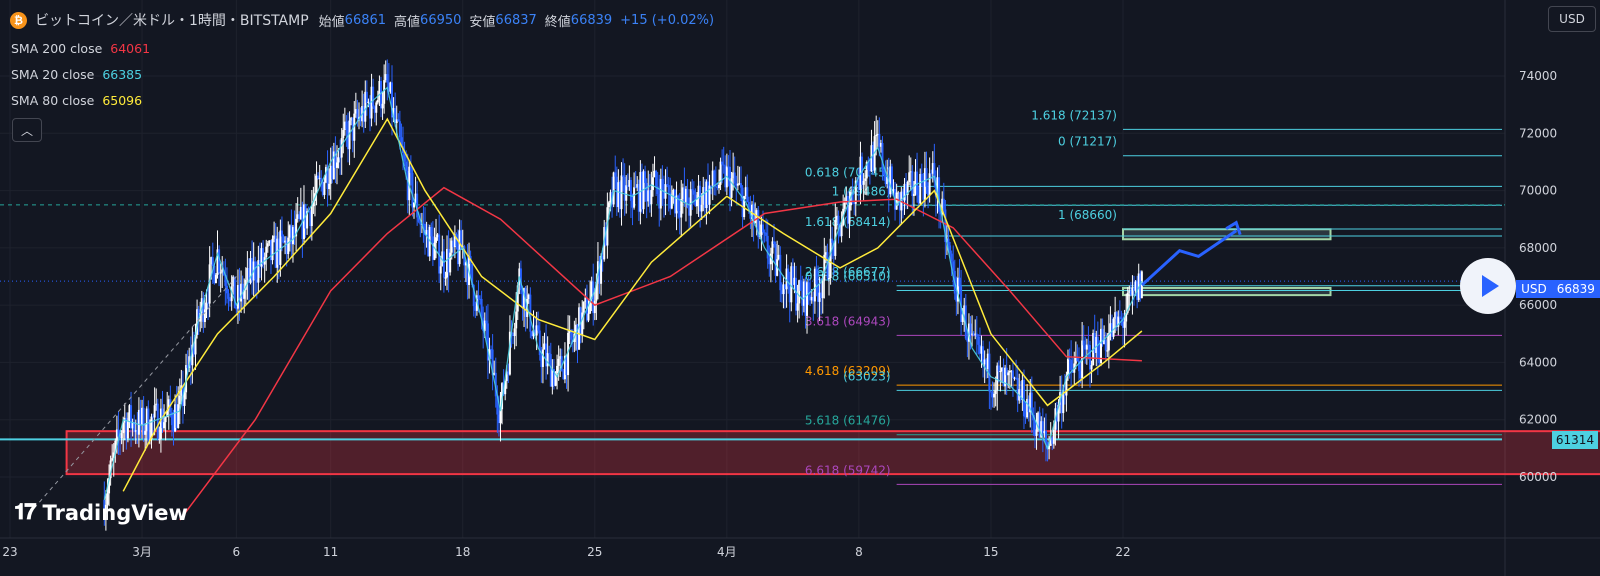 The width and height of the screenshot is (1600, 576). I want to click on fib-level-label: 0.618 (70145), so click(848, 172).